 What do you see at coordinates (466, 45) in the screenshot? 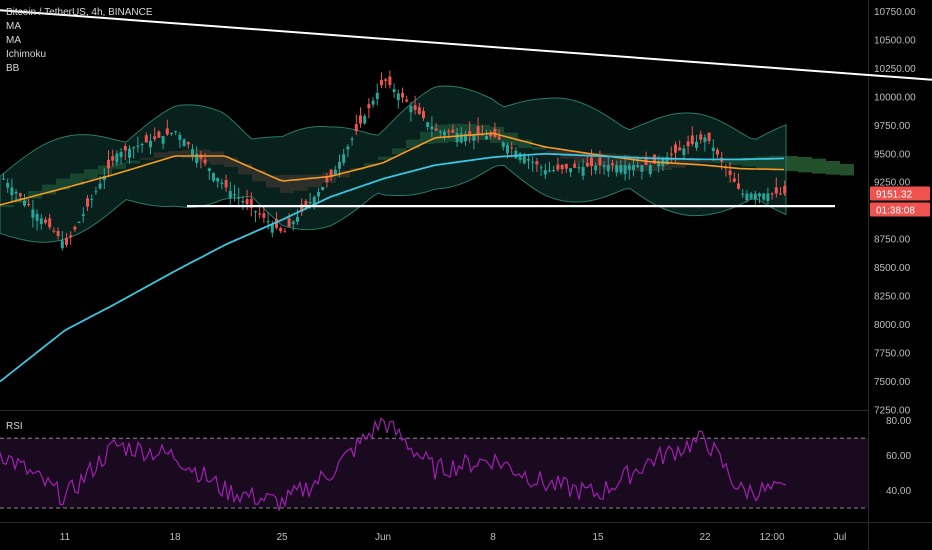
I see `trendline` at bounding box center [466, 45].